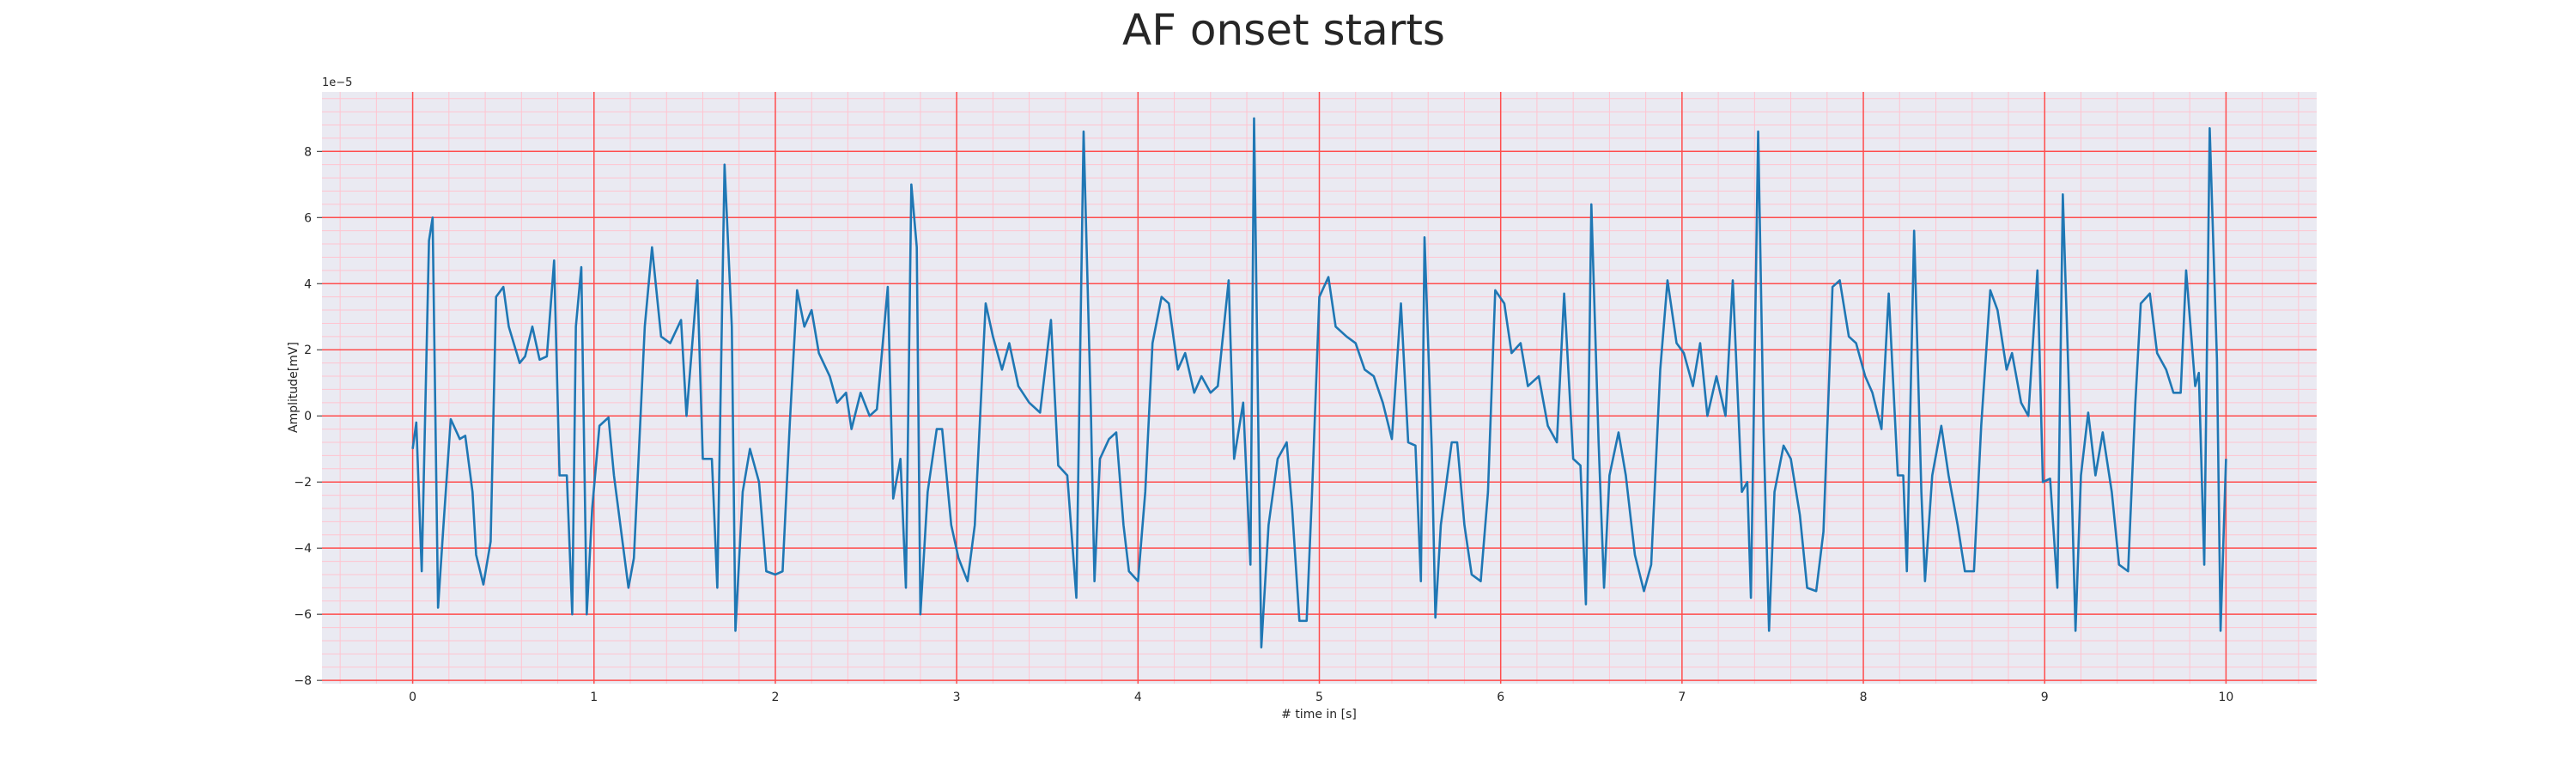 Image resolution: width=2576 pixels, height=773 pixels. I want to click on y-axis-label: Amplitude[mV], so click(294, 387).